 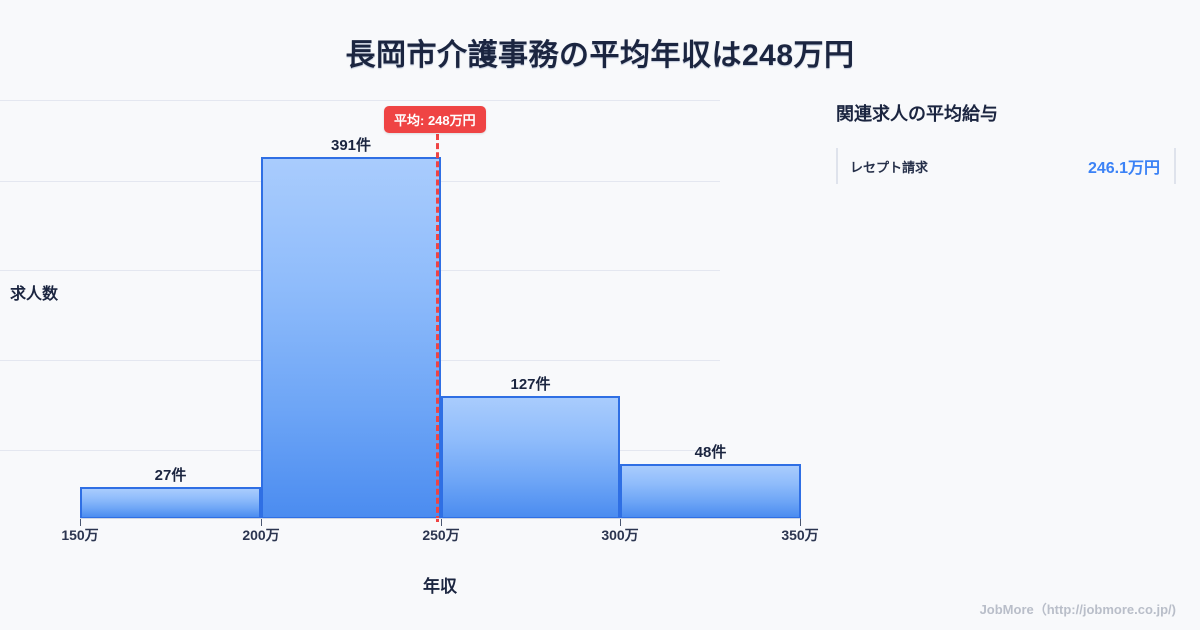 I want to click on x-tick-label-1: 200万, so click(x=261, y=535).